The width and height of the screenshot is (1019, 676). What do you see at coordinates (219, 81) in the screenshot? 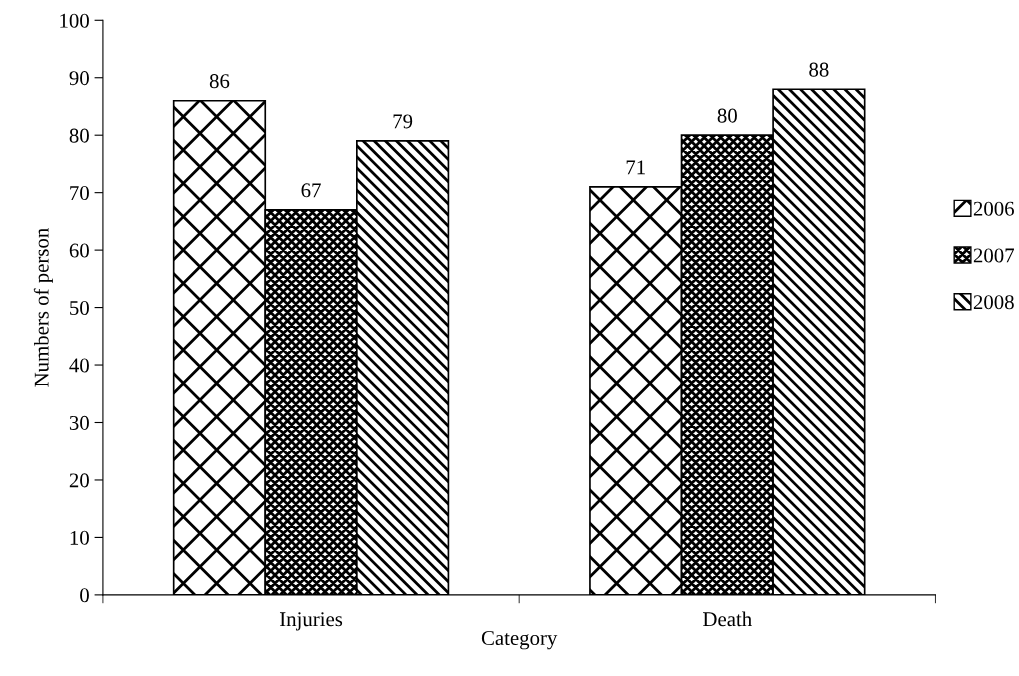
I see `data-label: 86` at bounding box center [219, 81].